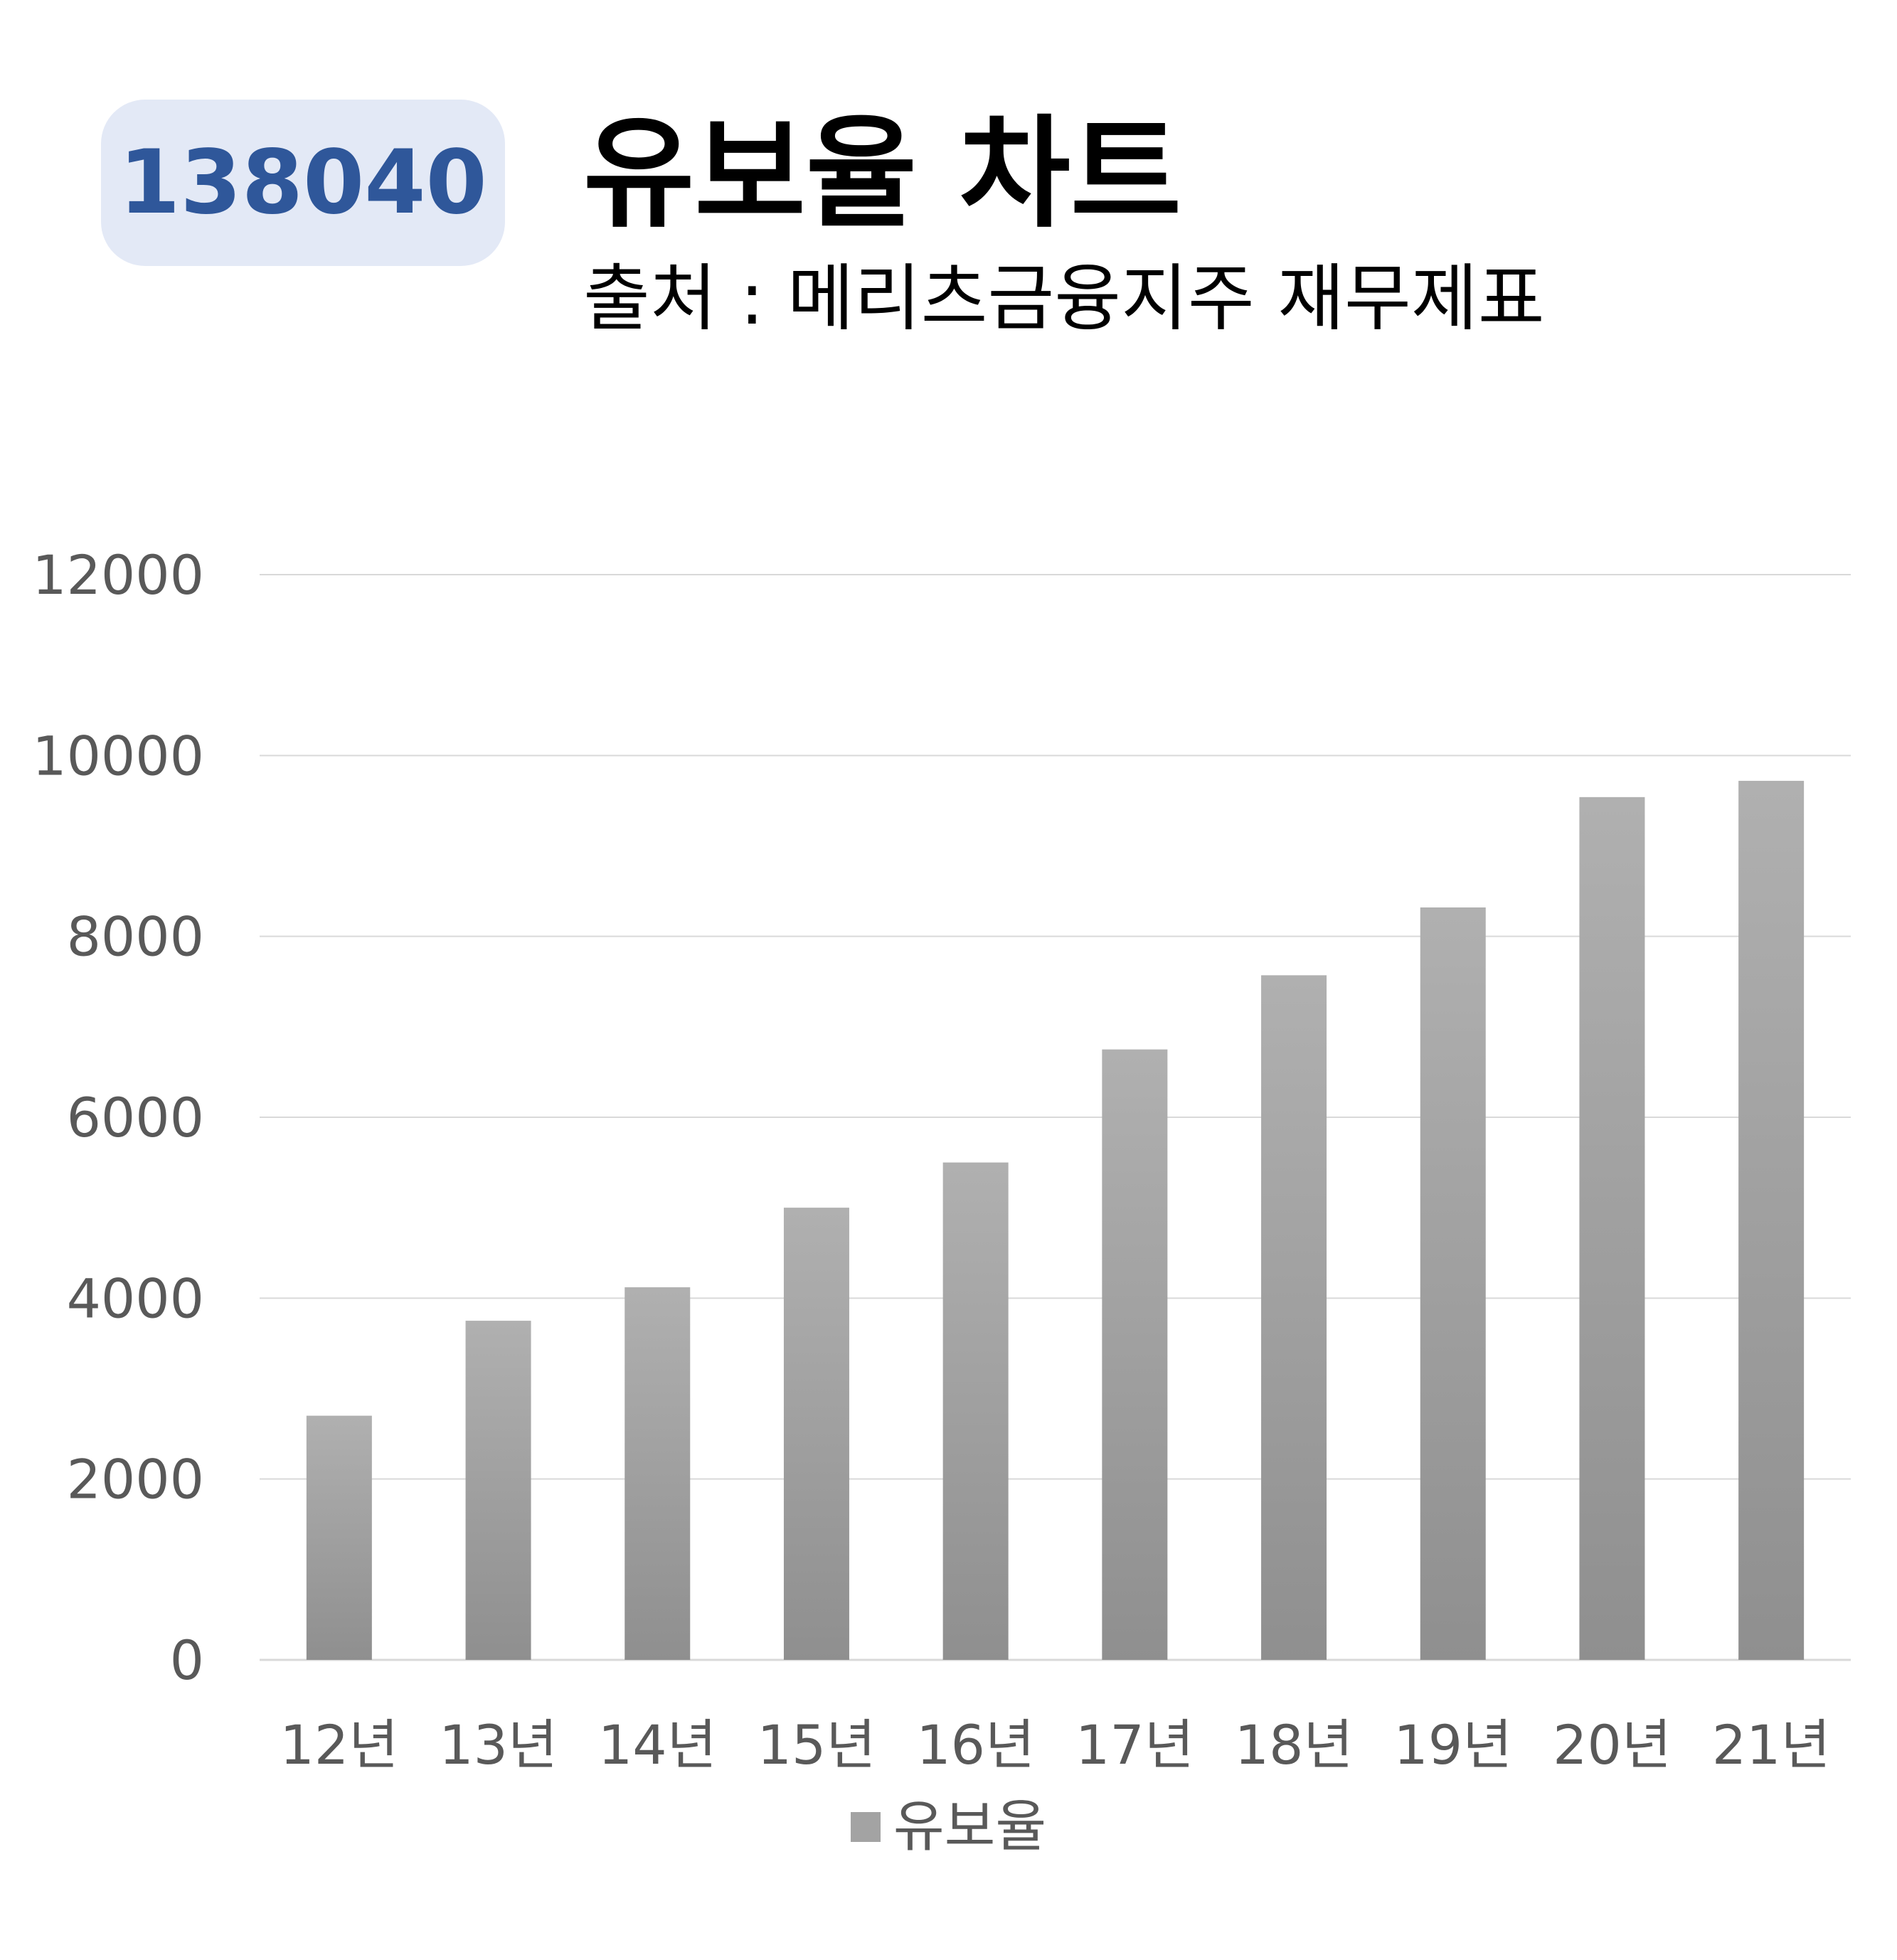  Describe the element at coordinates (1771, 1745) in the screenshot. I see `x-tick-label: 21년` at that location.